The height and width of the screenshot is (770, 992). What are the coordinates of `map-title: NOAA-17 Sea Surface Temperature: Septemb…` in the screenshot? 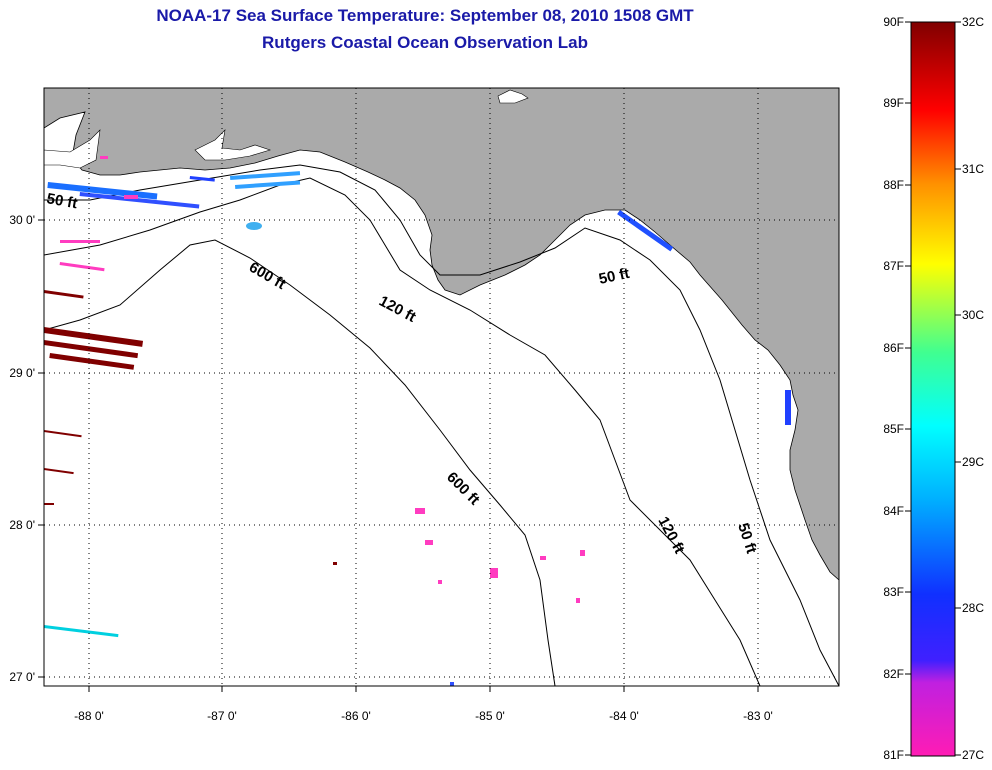 It's located at (425, 15).